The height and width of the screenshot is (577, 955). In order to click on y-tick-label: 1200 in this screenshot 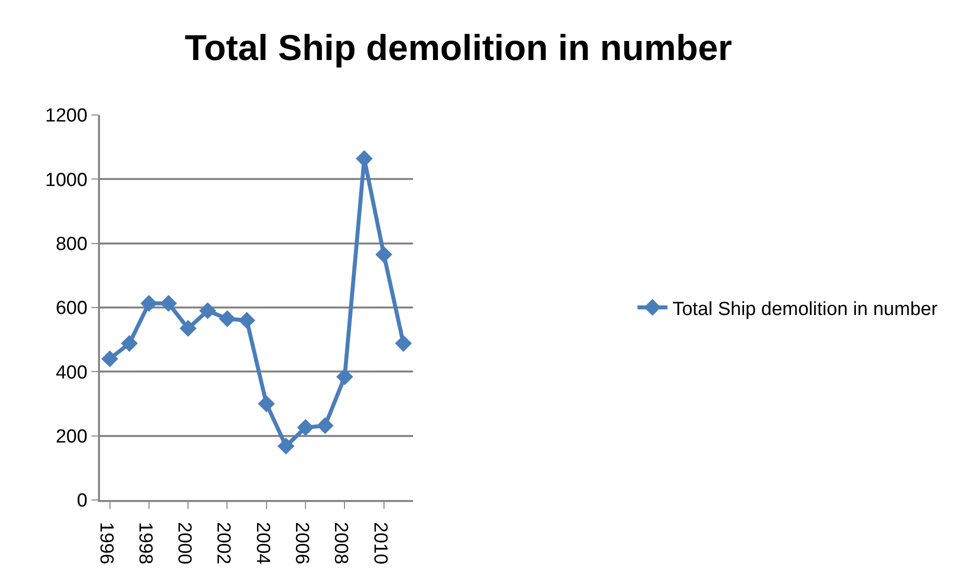, I will do `click(66, 116)`.